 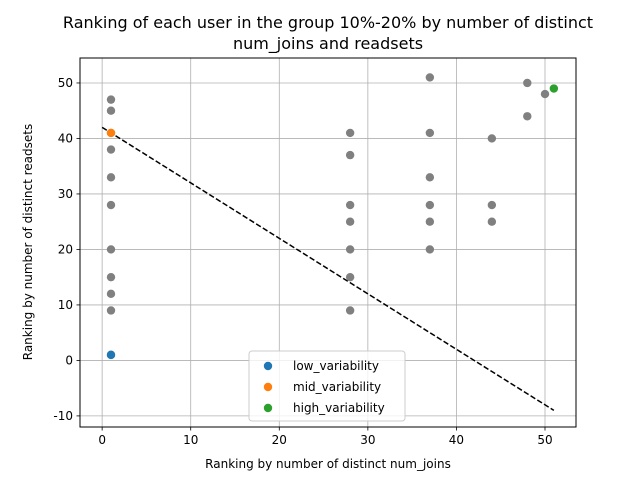 What do you see at coordinates (28, 242) in the screenshot?
I see `y-axis-label: Ranking by number of distinct readsets` at bounding box center [28, 242].